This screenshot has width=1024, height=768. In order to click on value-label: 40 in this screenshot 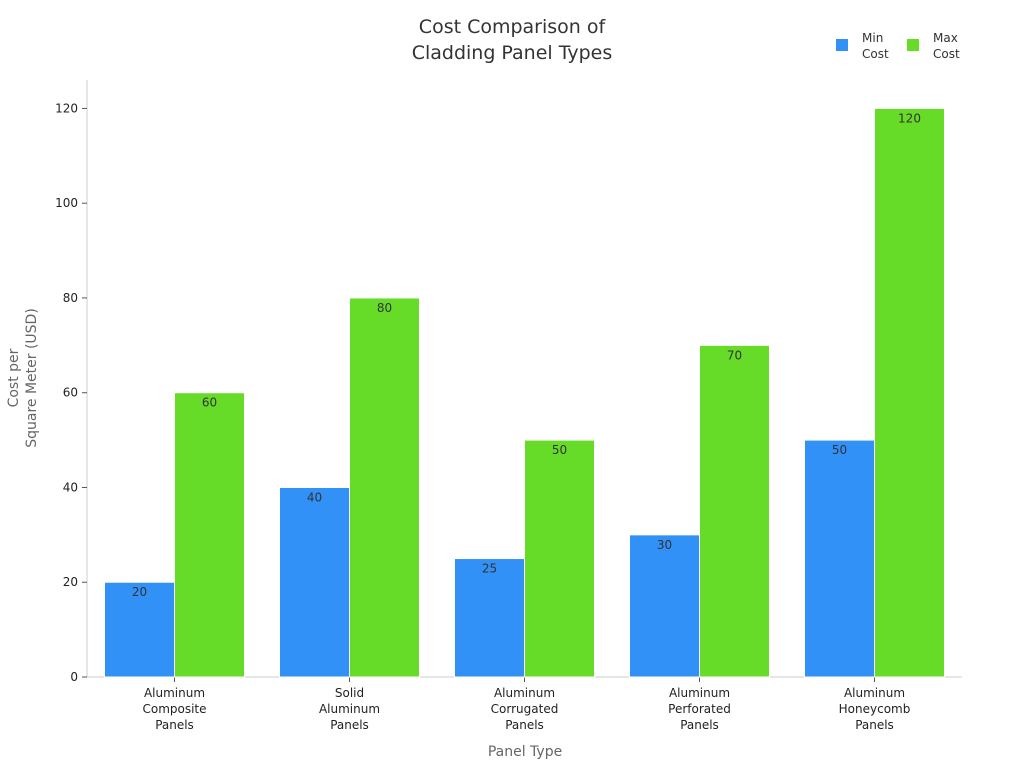, I will do `click(314, 497)`.